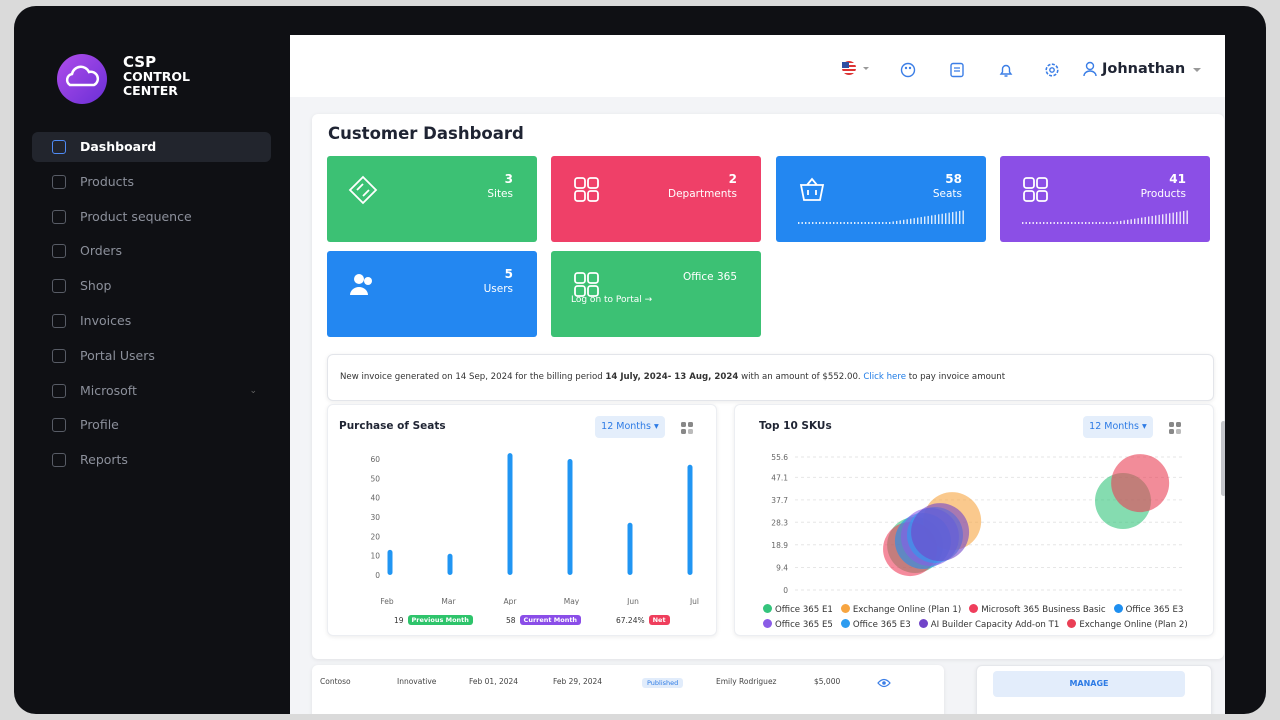  Describe the element at coordinates (151, 217) in the screenshot. I see `menu-item: Product sequence` at that location.